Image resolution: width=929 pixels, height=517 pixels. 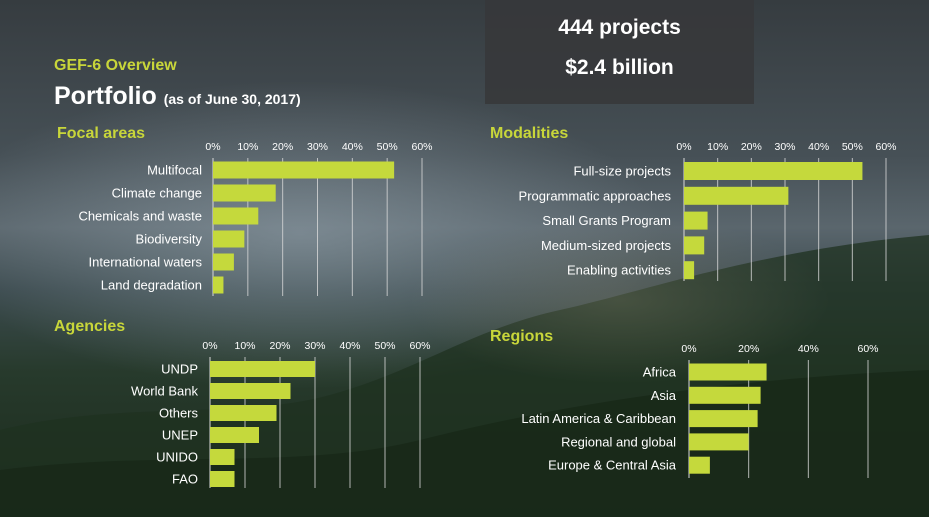 I want to click on focal-tick-label: 40%, so click(x=352, y=147).